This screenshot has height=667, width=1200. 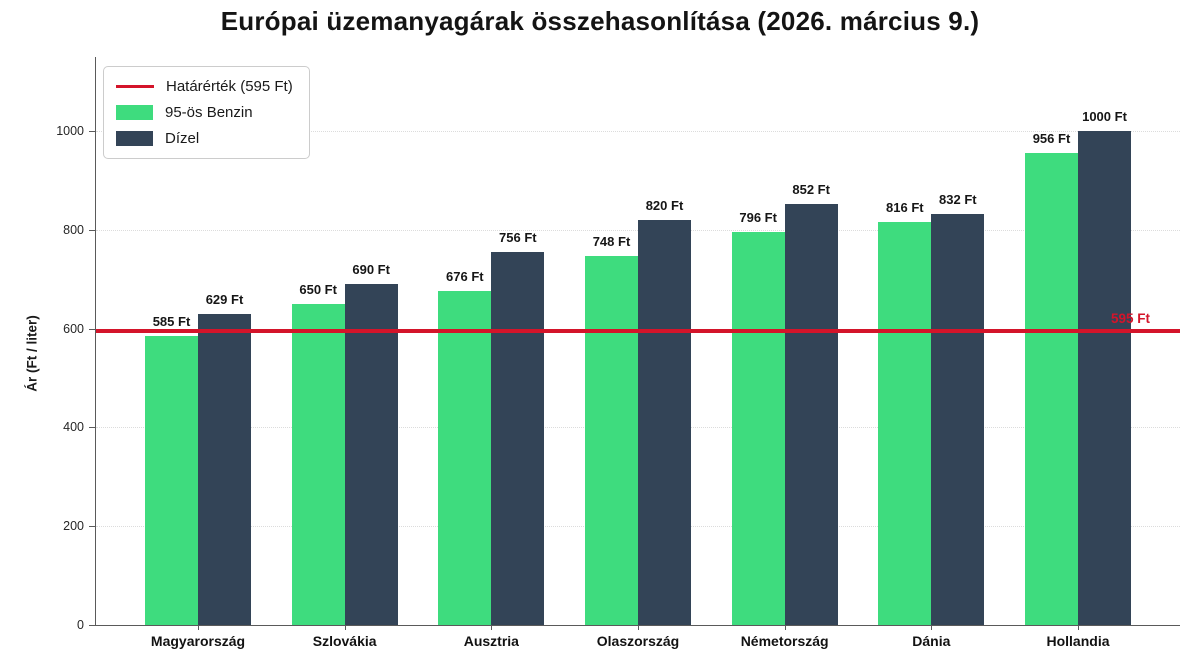 What do you see at coordinates (811, 190) in the screenshot?
I see `bar-value-label-dizel-4: 852 Ft` at bounding box center [811, 190].